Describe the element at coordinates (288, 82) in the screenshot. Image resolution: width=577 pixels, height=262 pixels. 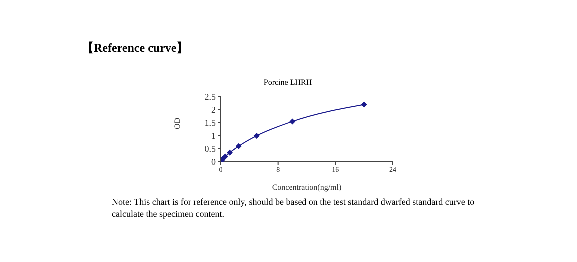
I see `chart-title: Porcine LHRH` at that location.